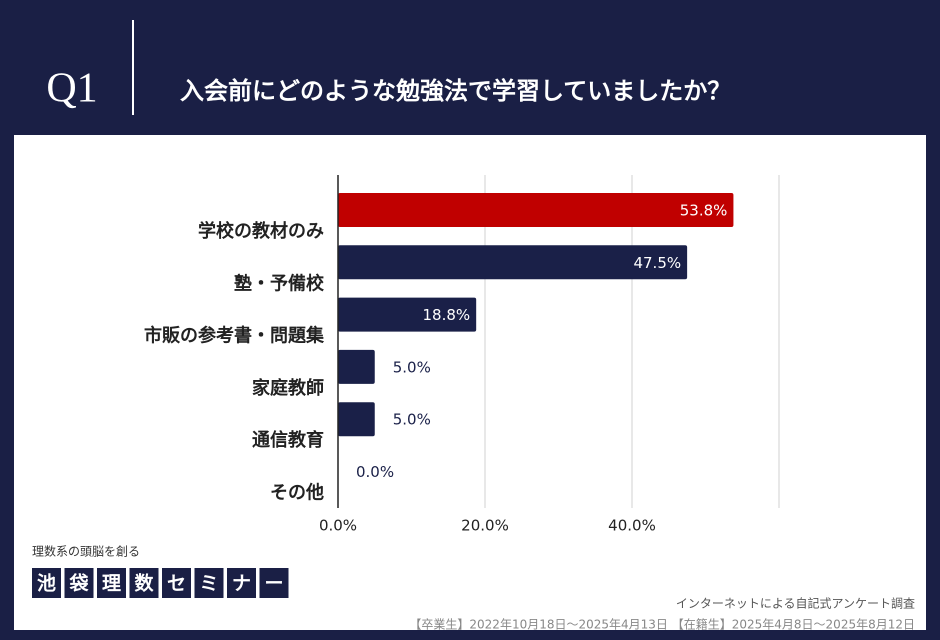 The image size is (940, 640). I want to click on value-label: 18.8%, so click(447, 315).